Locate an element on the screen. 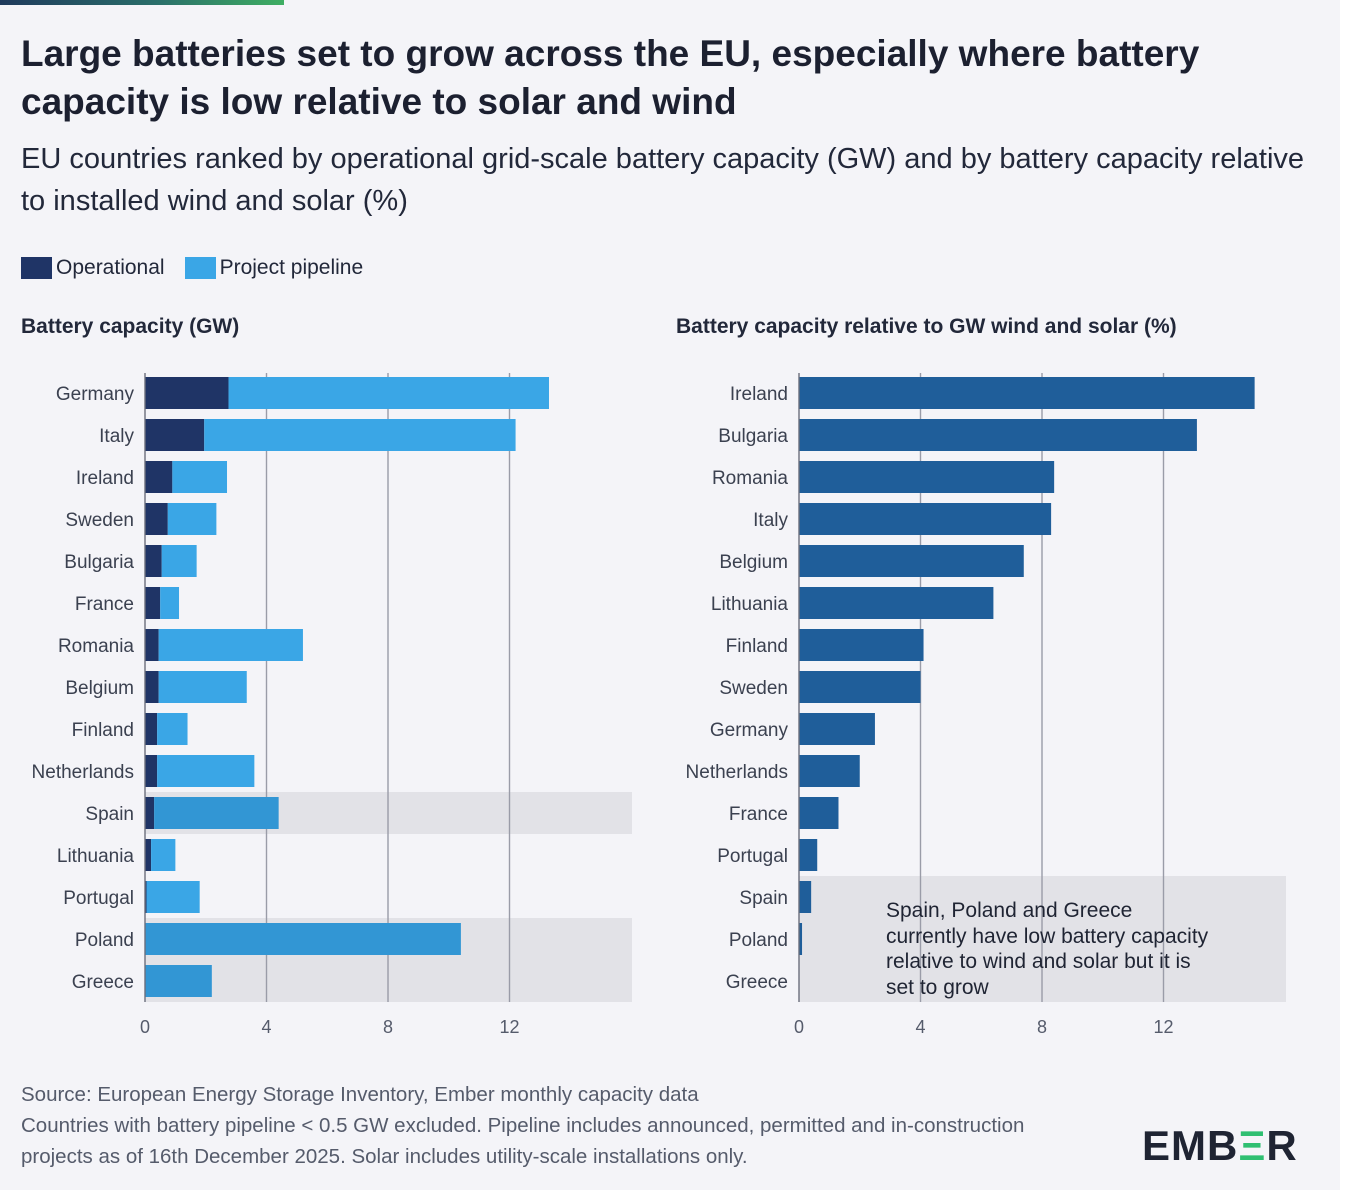 Image resolution: width=1352 pixels, height=1200 pixels. legend-swatch-operational is located at coordinates (36, 268).